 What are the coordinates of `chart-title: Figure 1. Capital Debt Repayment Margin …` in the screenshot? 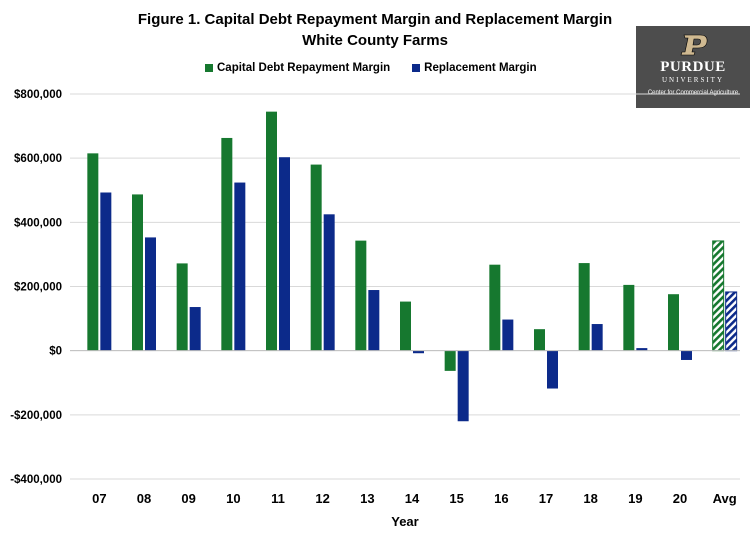 It's located at (375, 30).